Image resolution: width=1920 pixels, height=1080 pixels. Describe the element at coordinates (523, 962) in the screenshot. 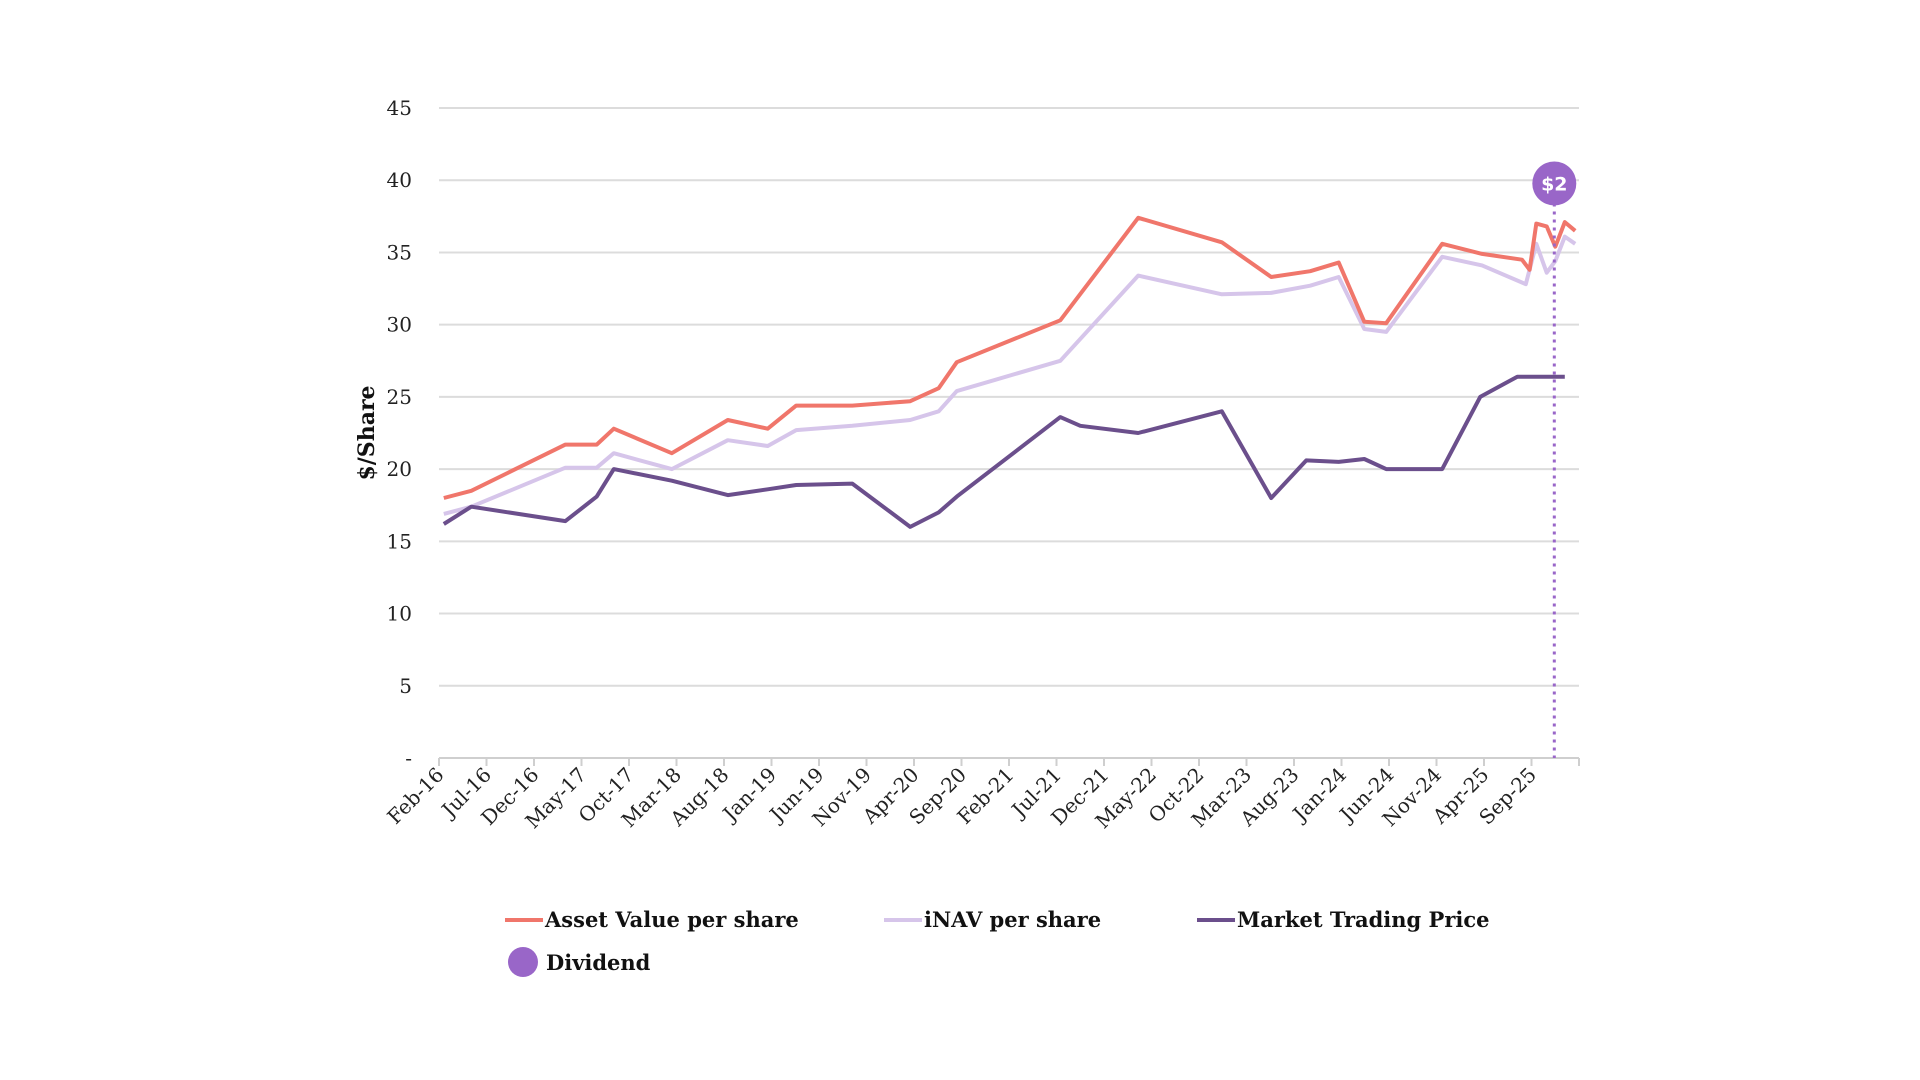

I see `legend-dividend-dot-icon` at that location.